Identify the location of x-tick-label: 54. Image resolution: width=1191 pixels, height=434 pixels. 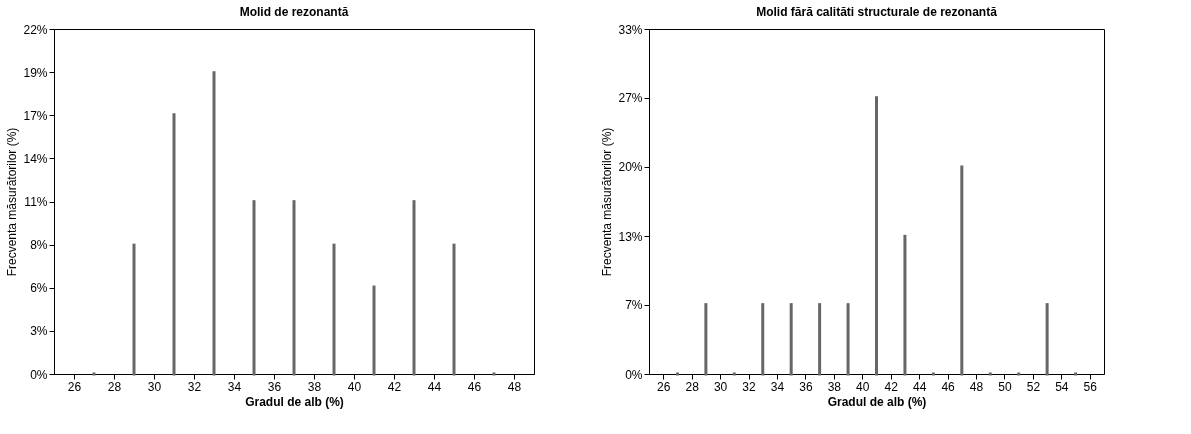
(1062, 386).